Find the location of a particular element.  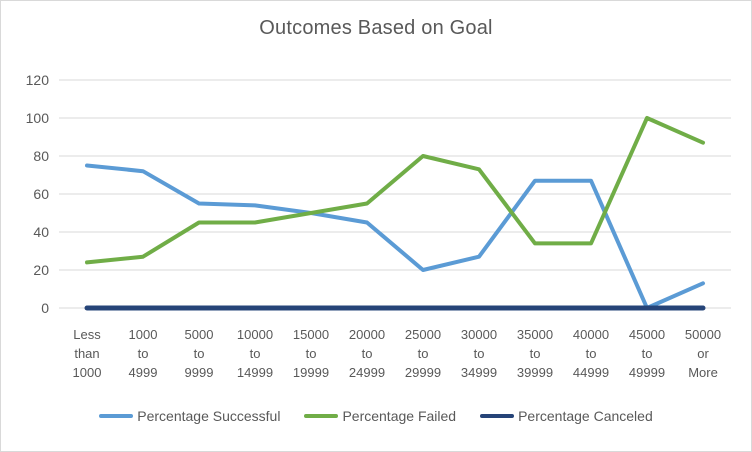

x-tick-label-10000-to-14999: 10000 to 14999 is located at coordinates (255, 353).